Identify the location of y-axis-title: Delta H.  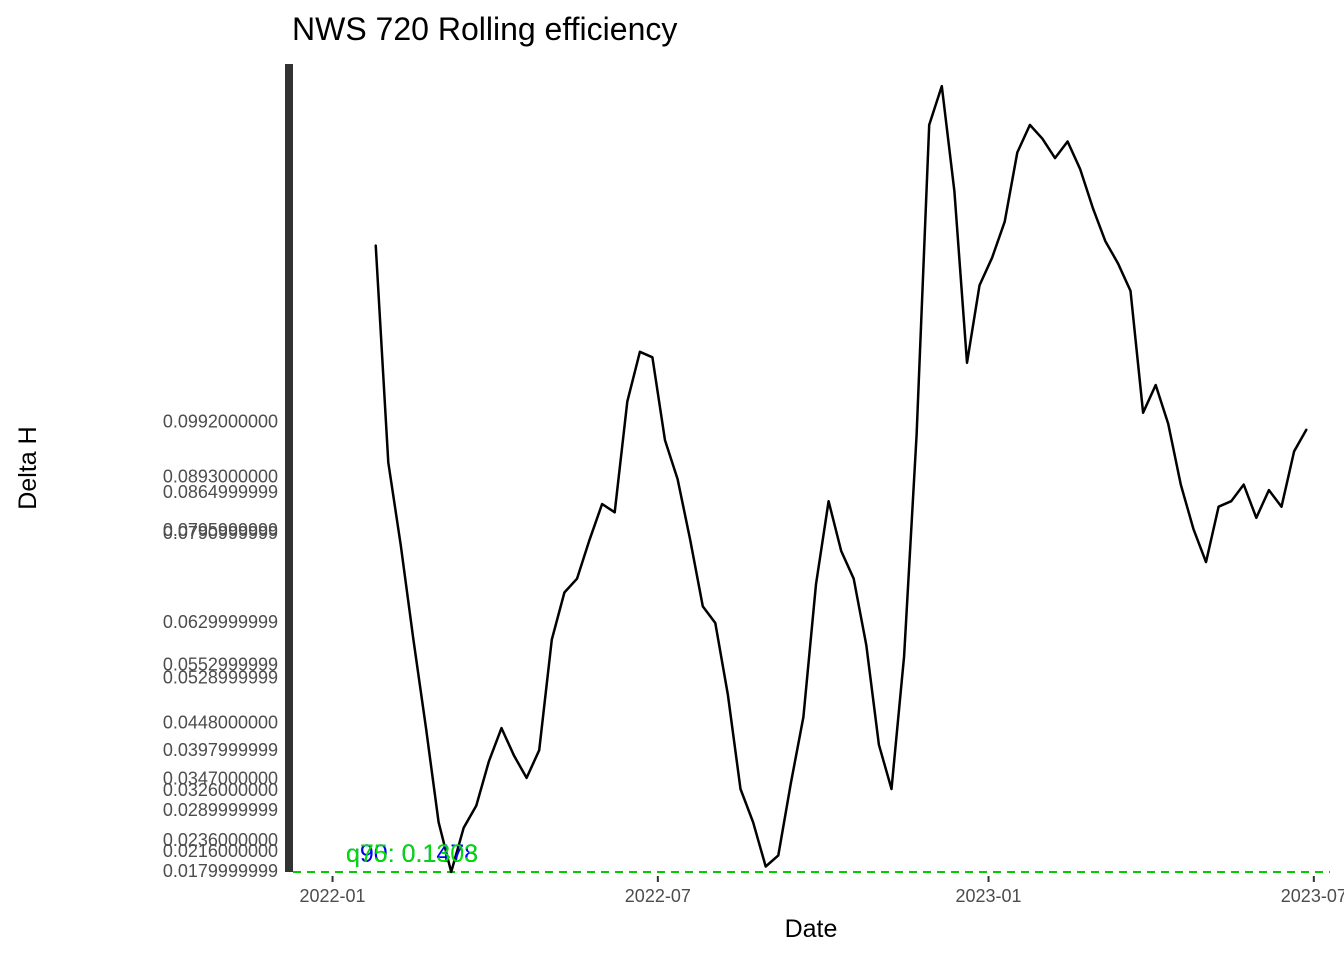
(28, 467).